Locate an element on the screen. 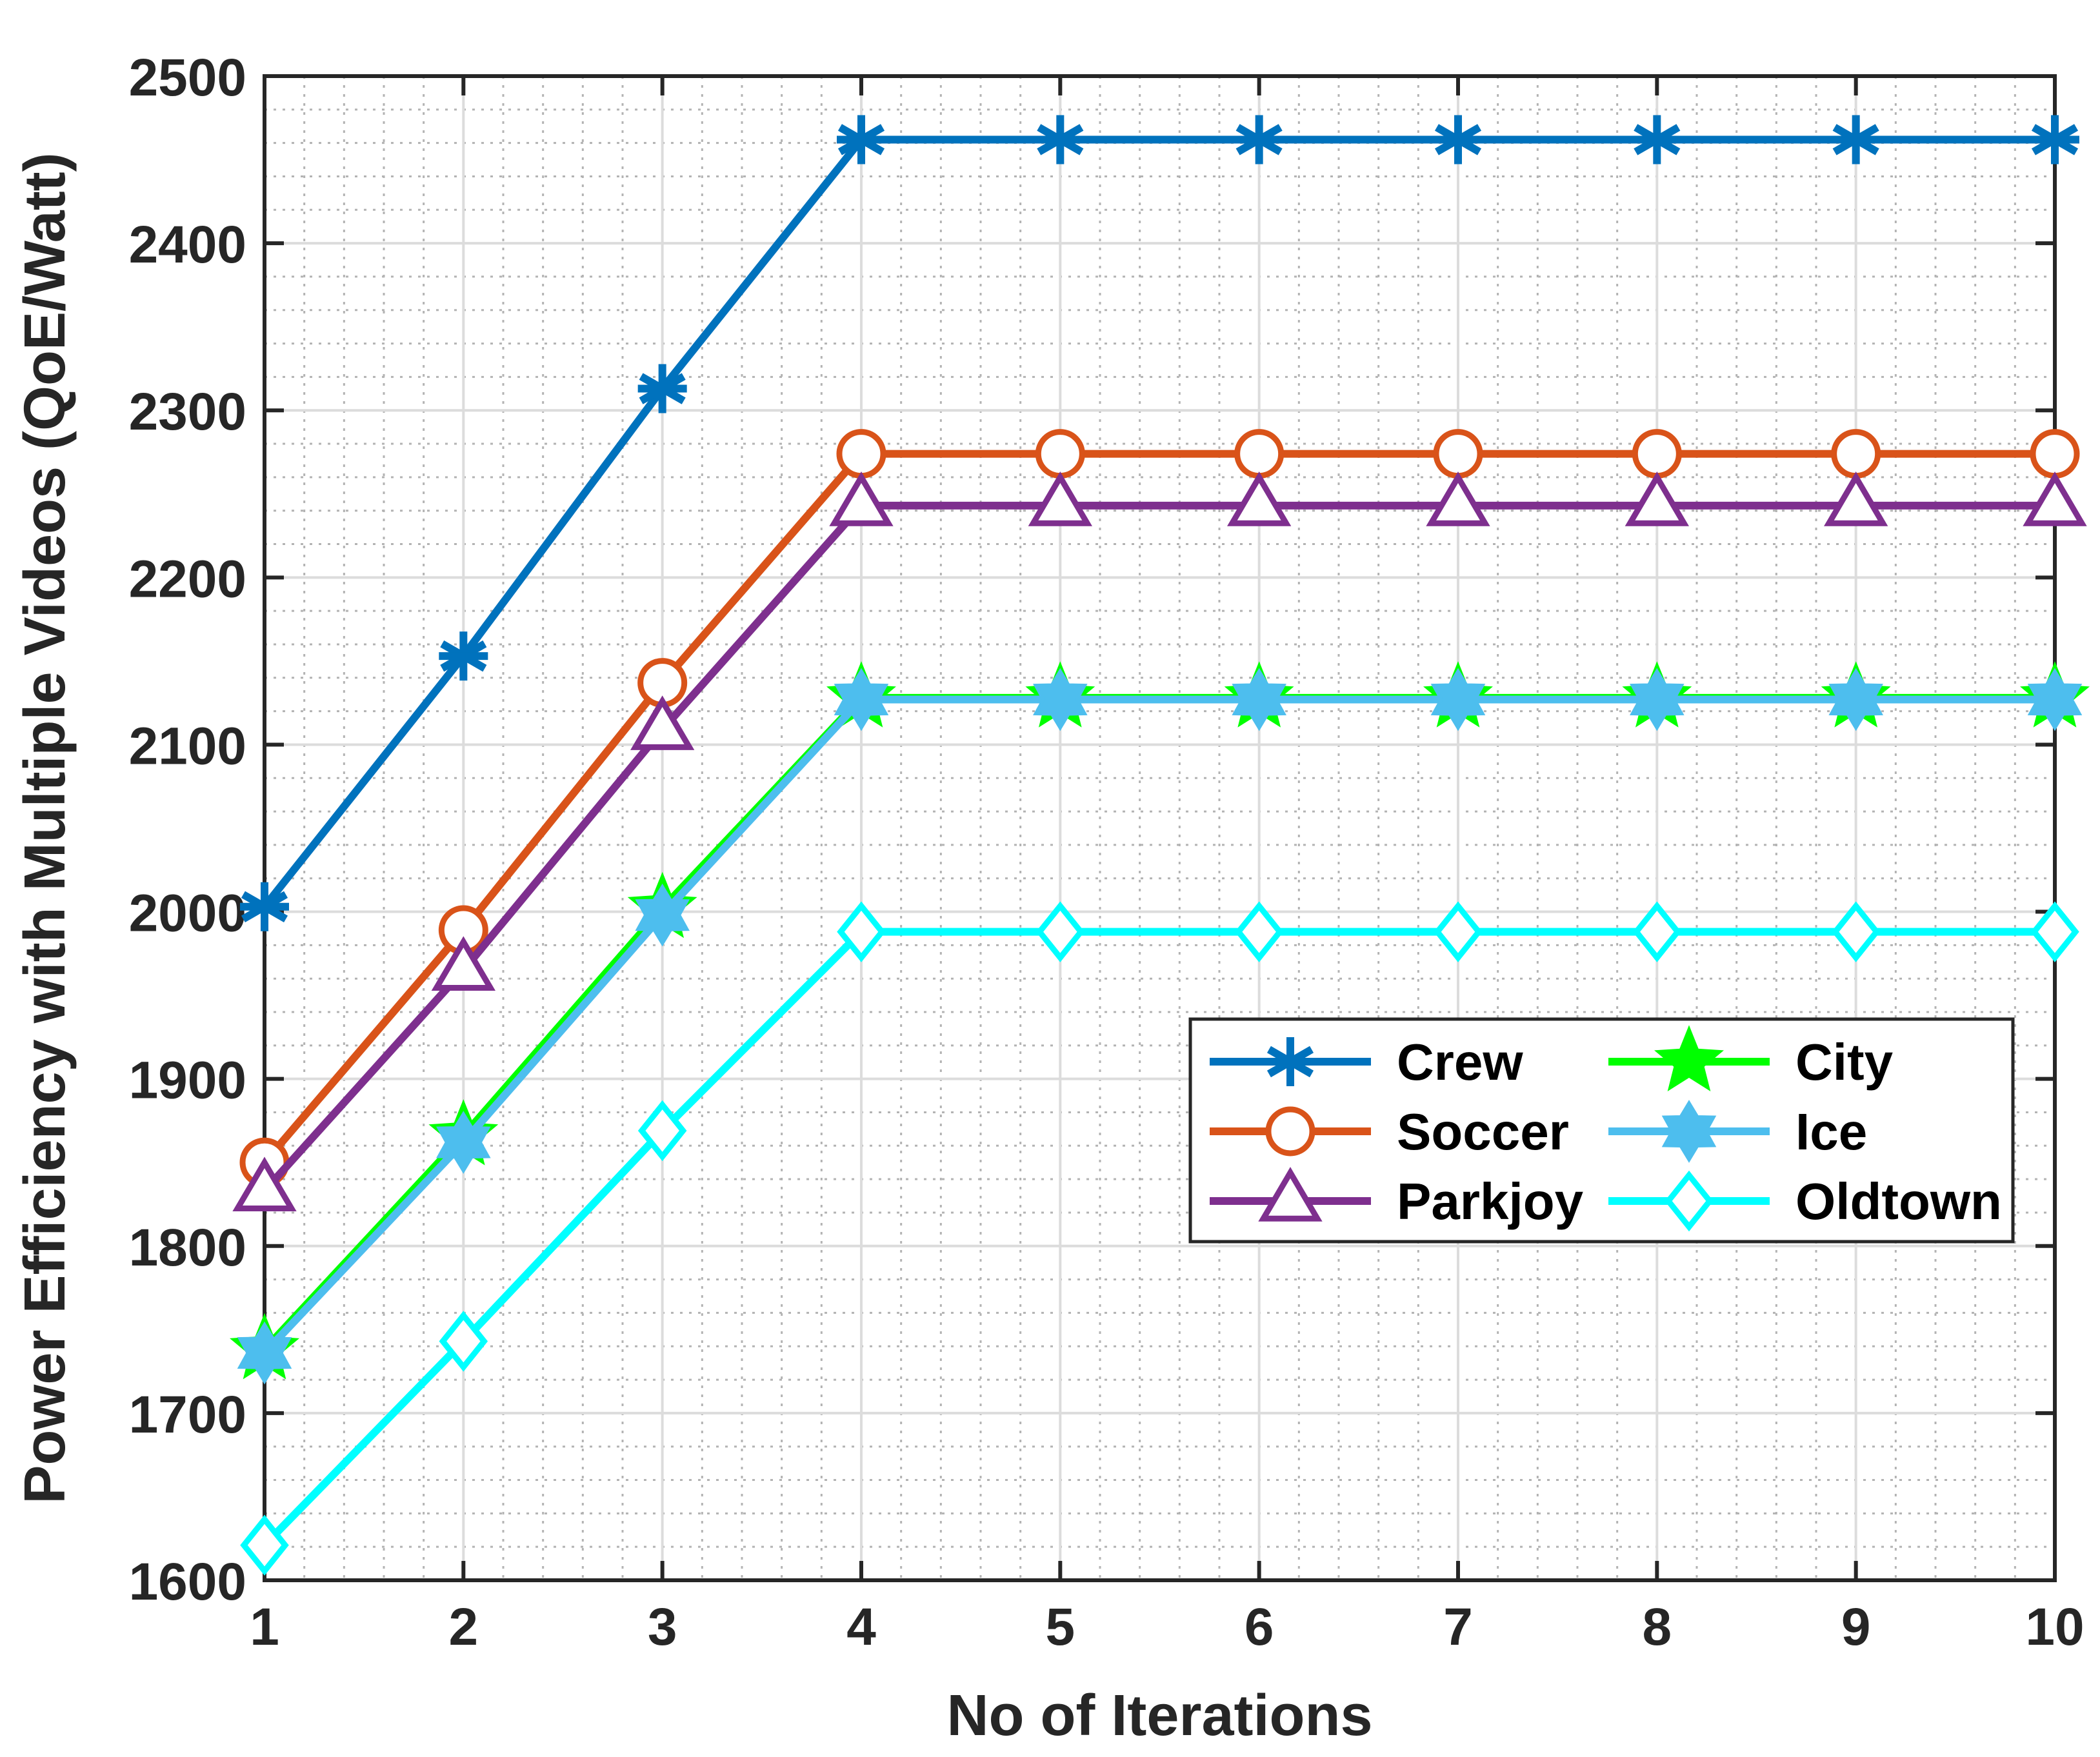 The height and width of the screenshot is (1757, 2100). legend-entry-soccer: Soccer is located at coordinates (1389, 1131).